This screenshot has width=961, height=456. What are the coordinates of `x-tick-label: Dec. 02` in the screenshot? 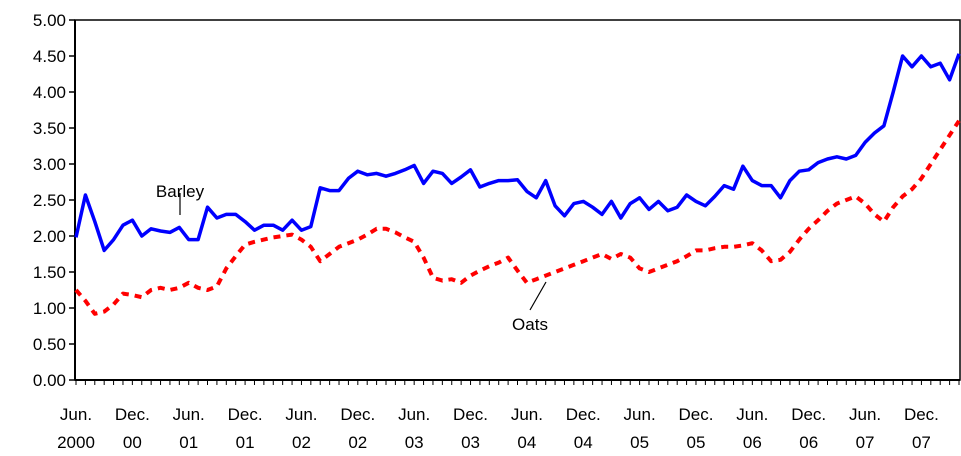 It's located at (357, 428).